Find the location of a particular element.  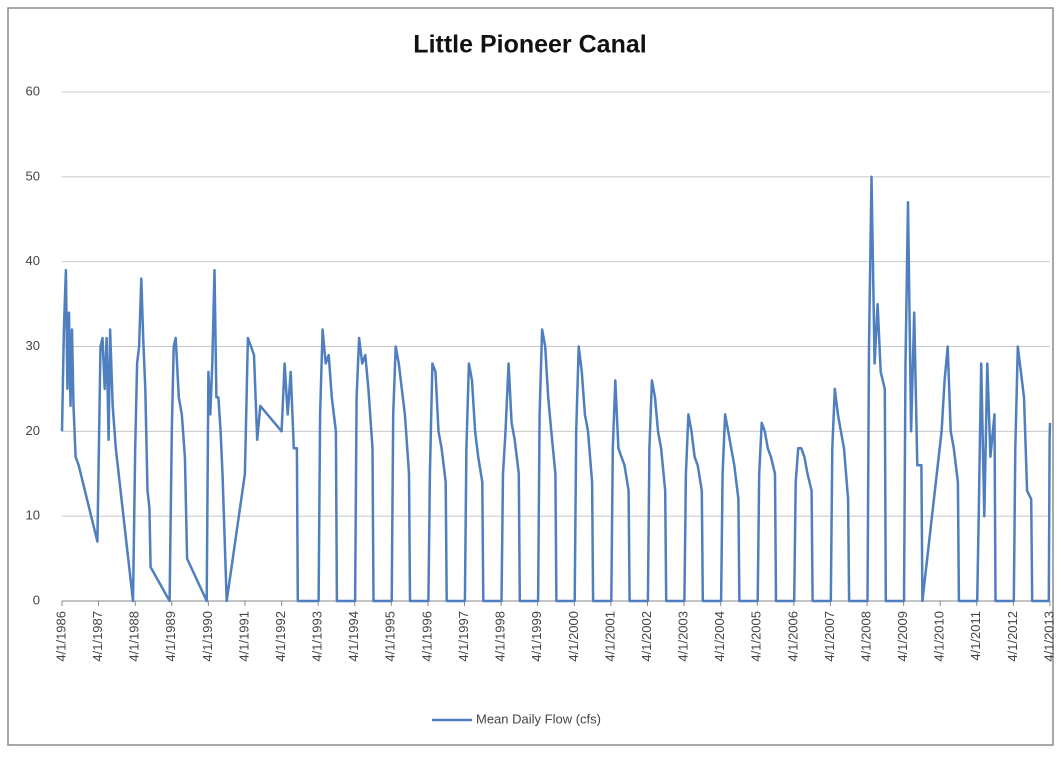

legend-label: Mean Daily Flow (cfs) is located at coordinates (538, 718).